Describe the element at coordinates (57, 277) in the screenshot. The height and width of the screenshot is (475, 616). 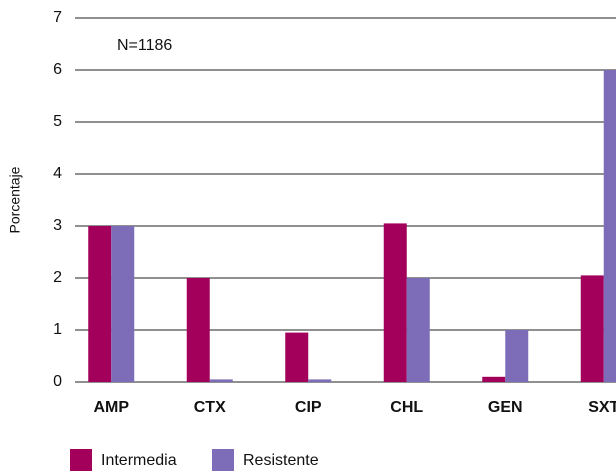
I see `y-tick-label: 2` at that location.